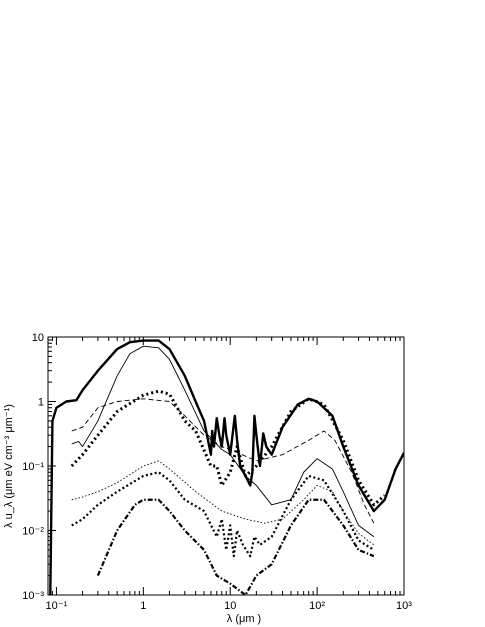 The width and height of the screenshot is (485, 627). Describe the element at coordinates (317, 606) in the screenshot. I see `x-tick-label: 10²` at that location.